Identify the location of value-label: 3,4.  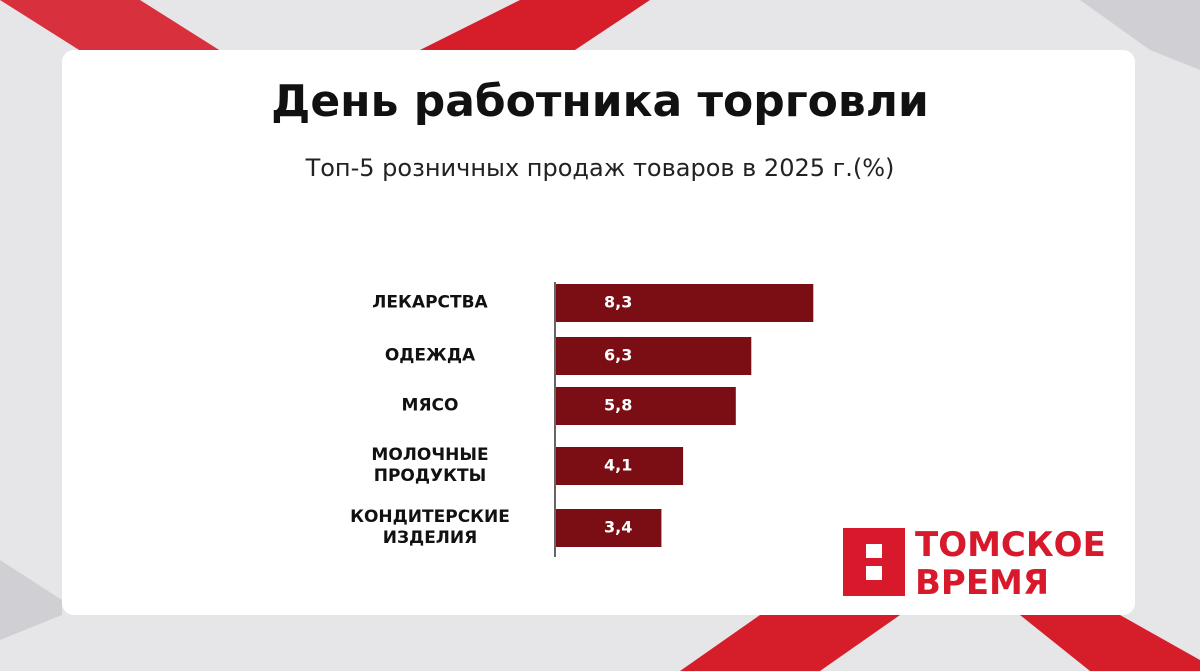
(618, 527).